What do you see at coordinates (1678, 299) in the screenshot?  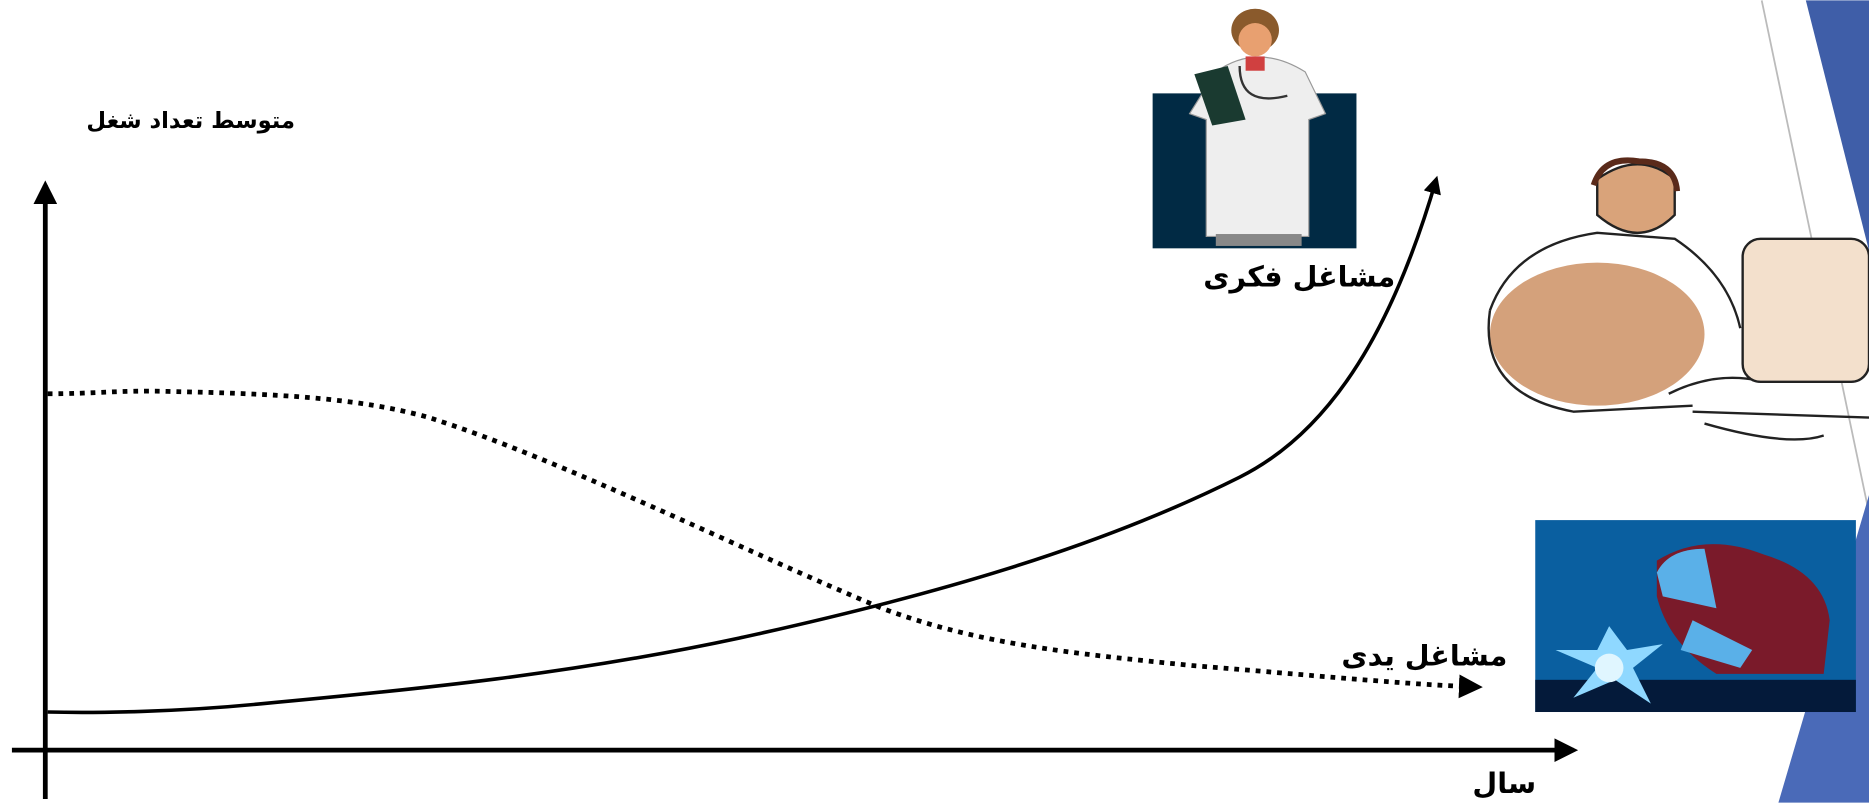 I see `computer-user-icon` at bounding box center [1678, 299].